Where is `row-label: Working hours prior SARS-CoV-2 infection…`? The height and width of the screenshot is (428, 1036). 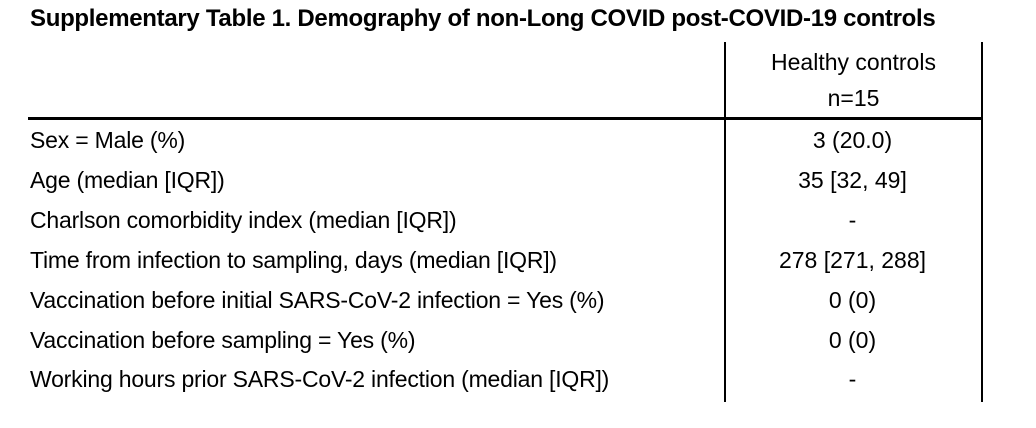 row-label: Working hours prior SARS-CoV-2 infection… is located at coordinates (320, 379).